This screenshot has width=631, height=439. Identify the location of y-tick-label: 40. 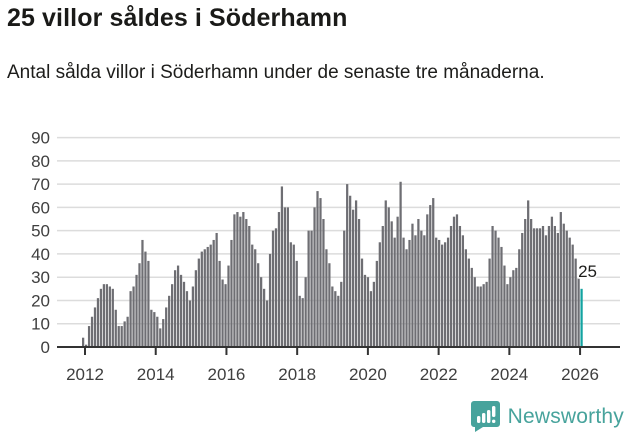
(40, 254).